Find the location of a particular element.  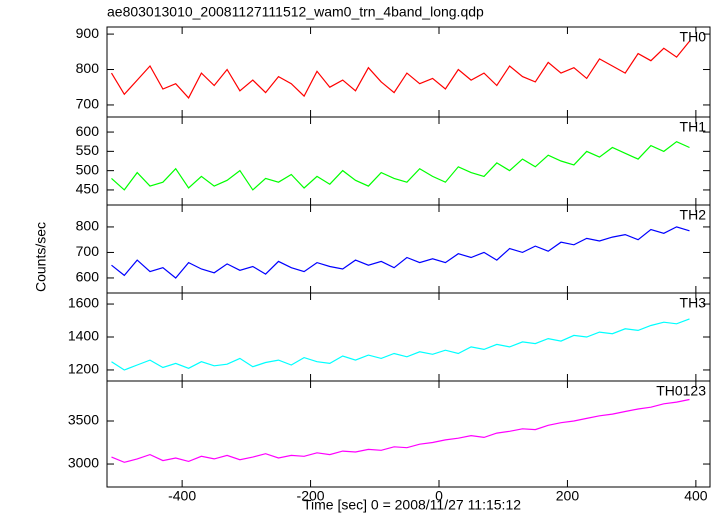

series-label: TH0 is located at coordinates (693, 37).